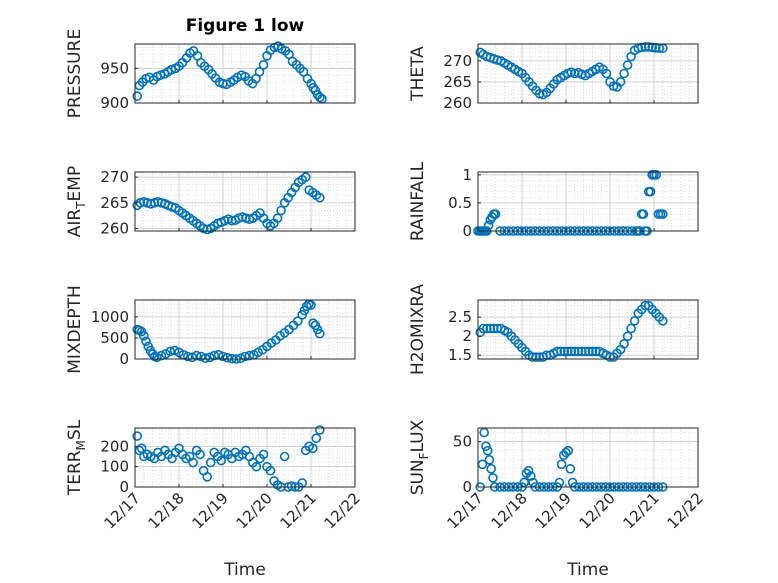 Image resolution: width=778 pixels, height=583 pixels. I want to click on theta-ylabel: THETA, so click(418, 74).